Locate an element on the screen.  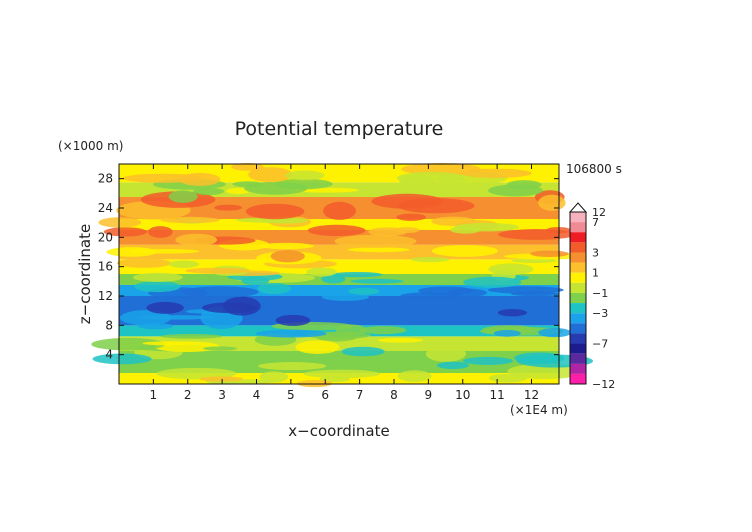
time-label: 106800 s is located at coordinates (594, 169).